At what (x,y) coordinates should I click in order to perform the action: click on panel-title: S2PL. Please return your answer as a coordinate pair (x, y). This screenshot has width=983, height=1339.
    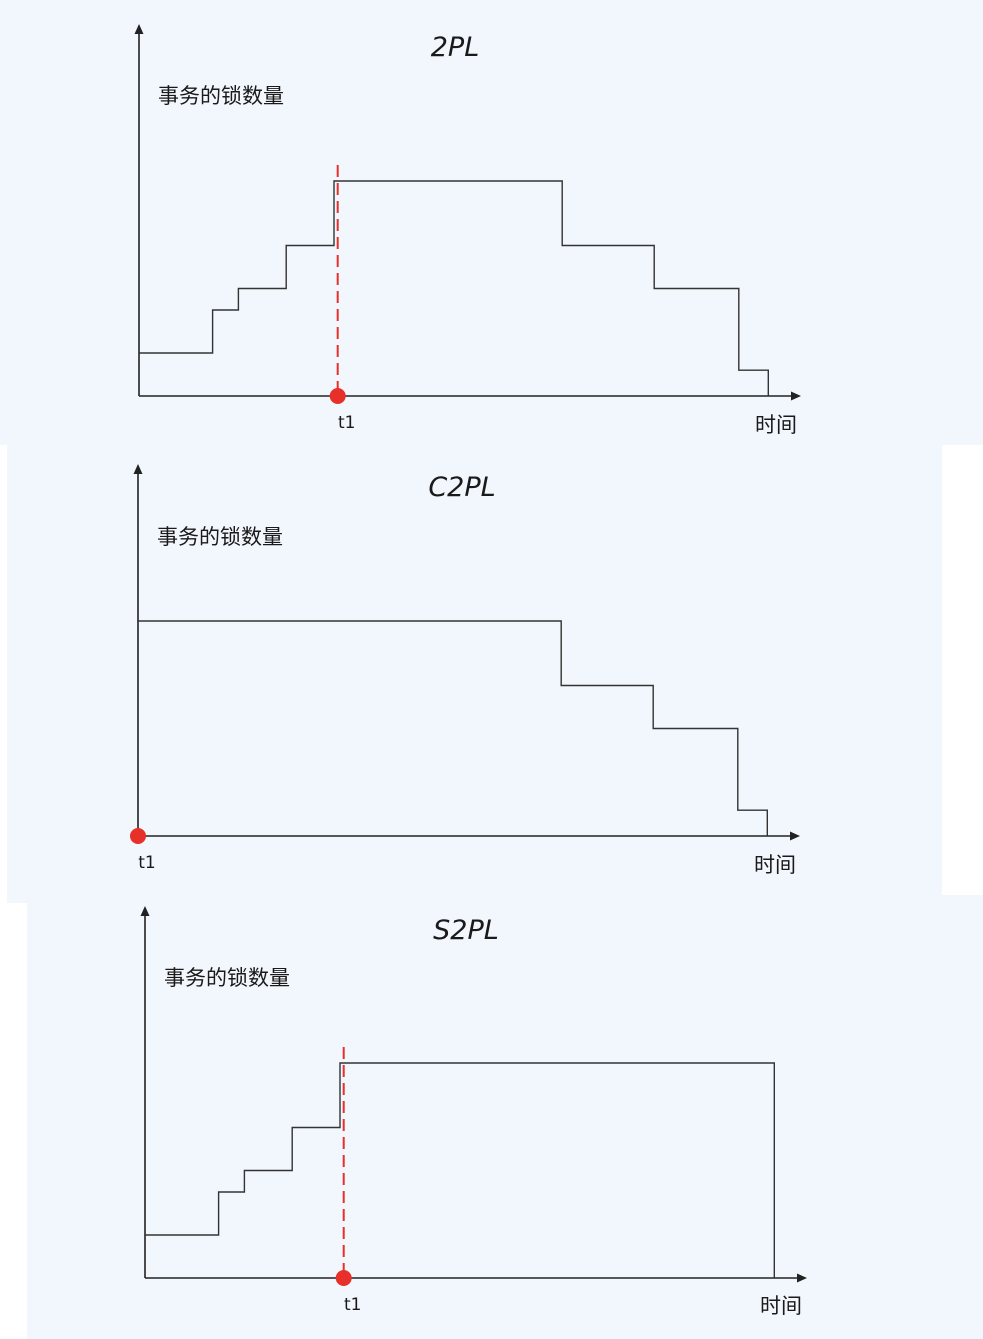
    Looking at the image, I should click on (466, 930).